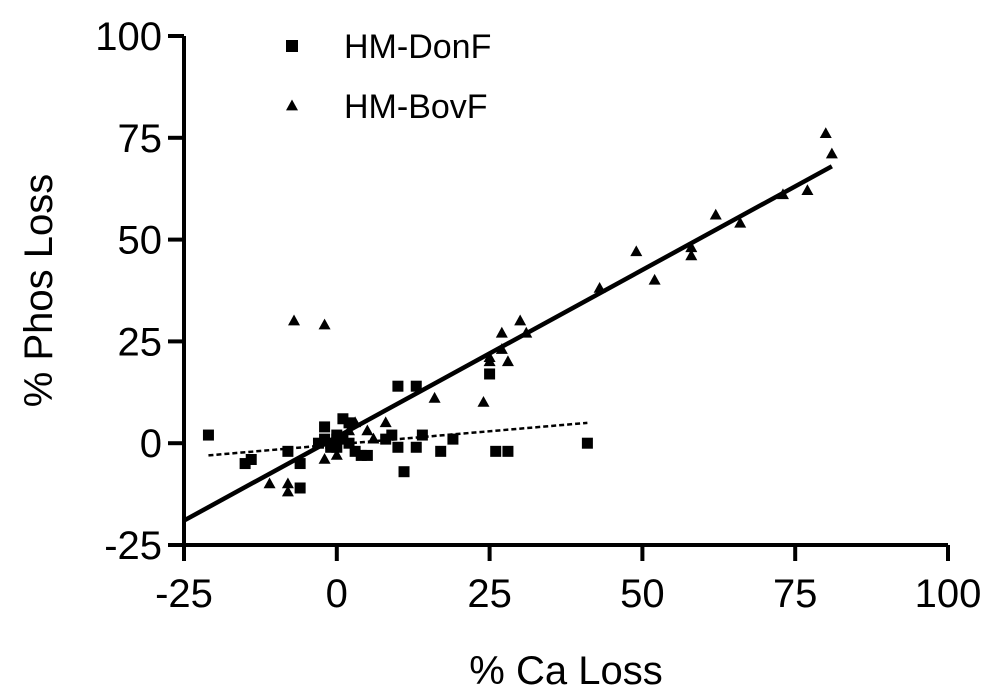 The height and width of the screenshot is (697, 1000). Describe the element at coordinates (489, 594) in the screenshot. I see `x-tick-label: 25` at that location.